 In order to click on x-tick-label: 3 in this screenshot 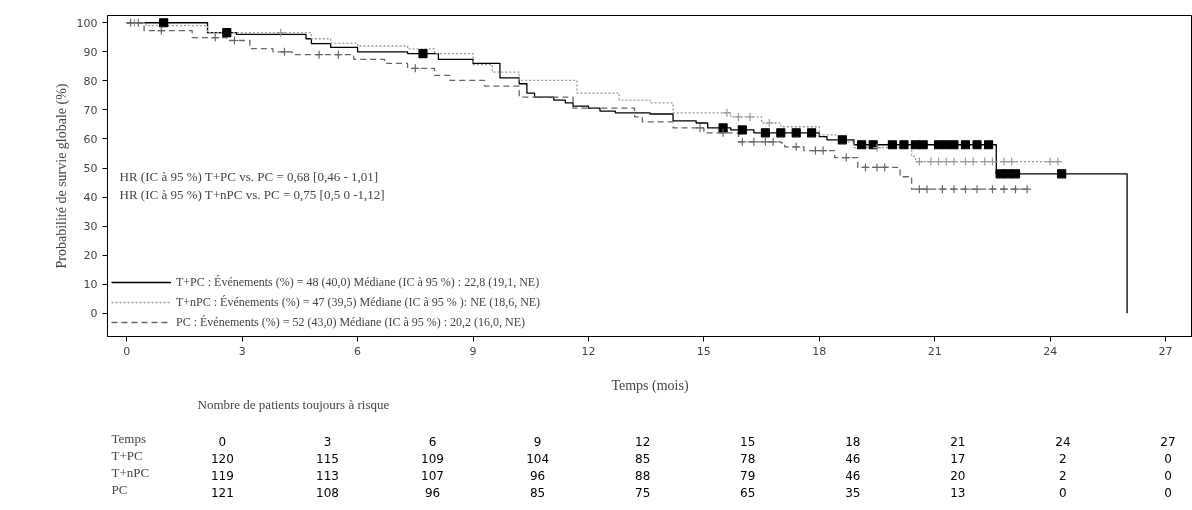, I will do `click(242, 351)`.